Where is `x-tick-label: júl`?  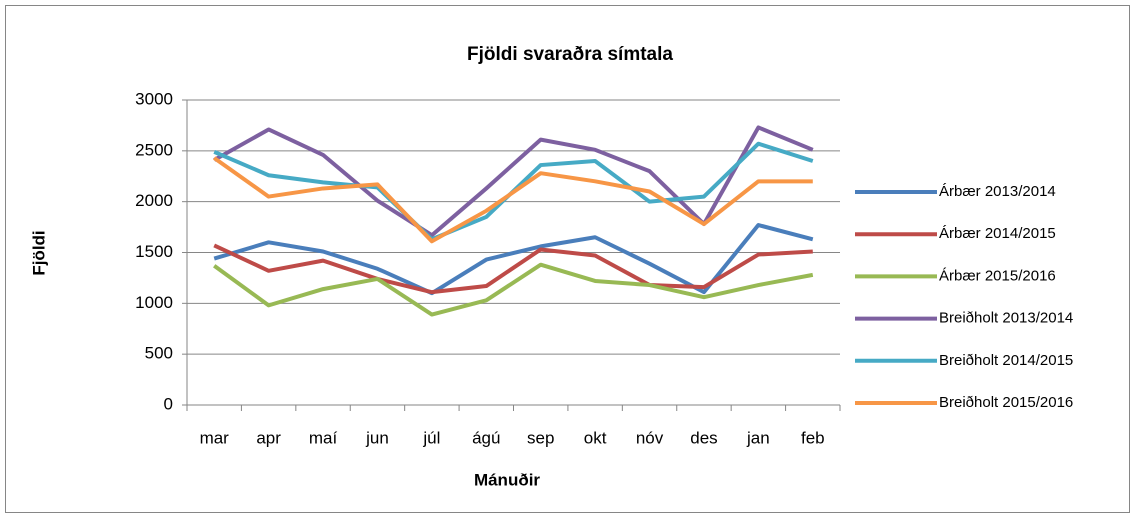 x-tick-label: júl is located at coordinates (431, 437).